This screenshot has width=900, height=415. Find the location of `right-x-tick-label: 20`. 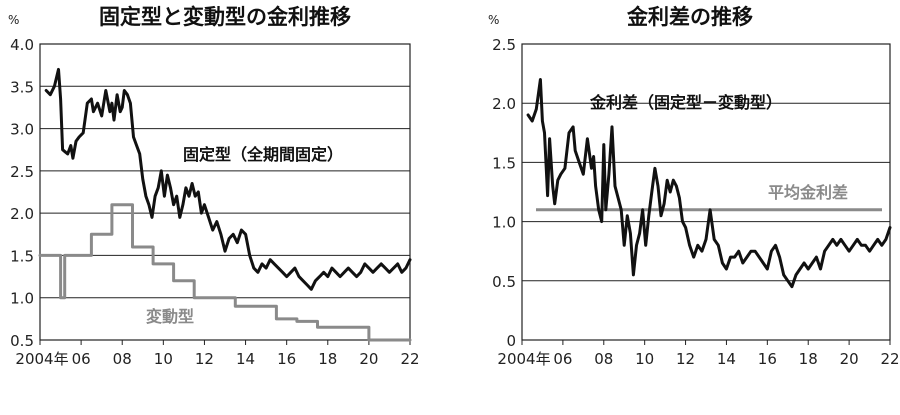

right-x-tick-label: 20 is located at coordinates (849, 359).